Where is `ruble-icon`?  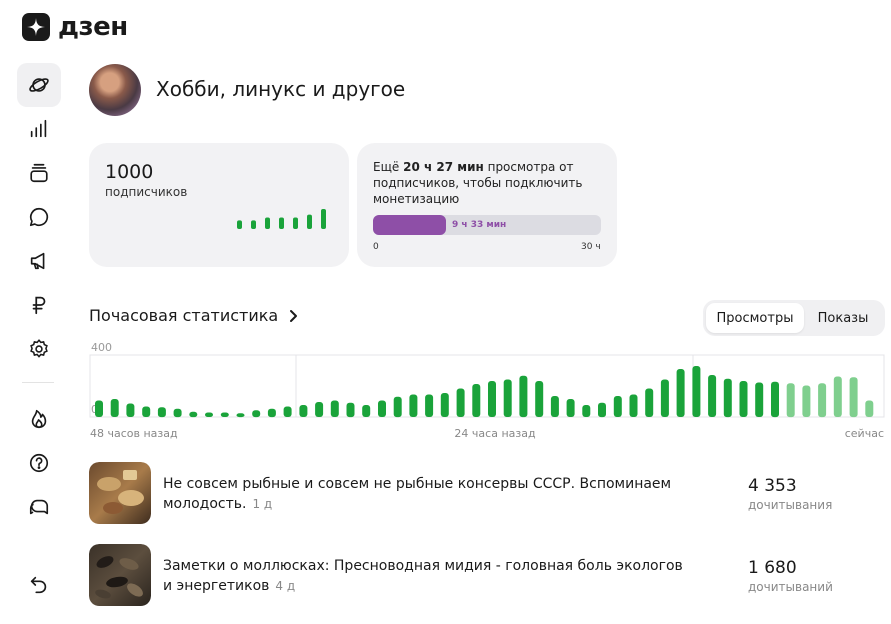
ruble-icon is located at coordinates (39, 305).